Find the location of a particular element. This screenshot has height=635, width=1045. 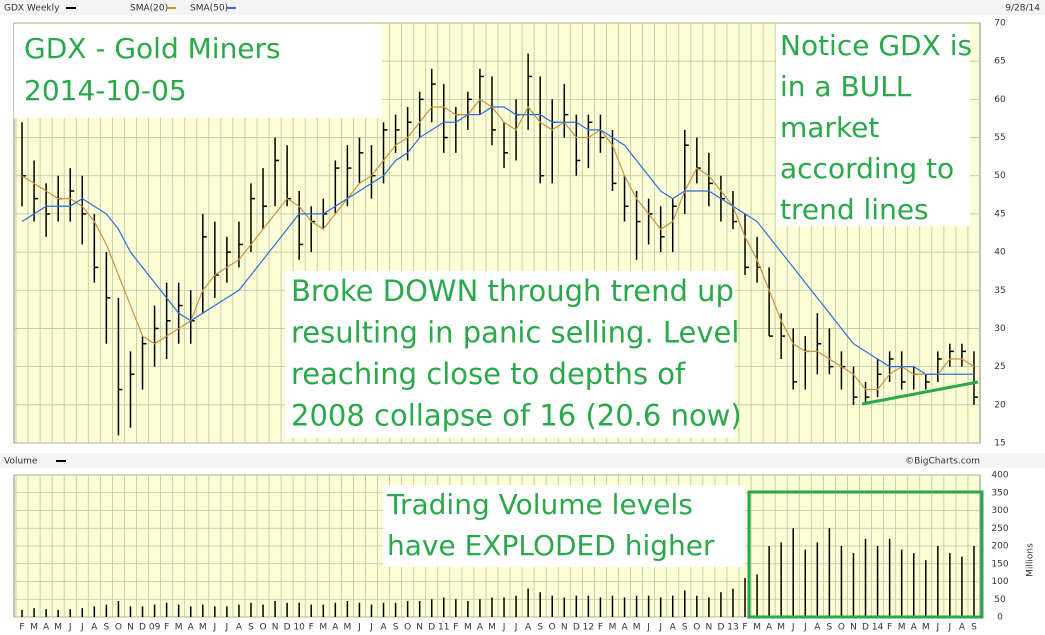

volume-unit: Millions is located at coordinates (1031, 560).